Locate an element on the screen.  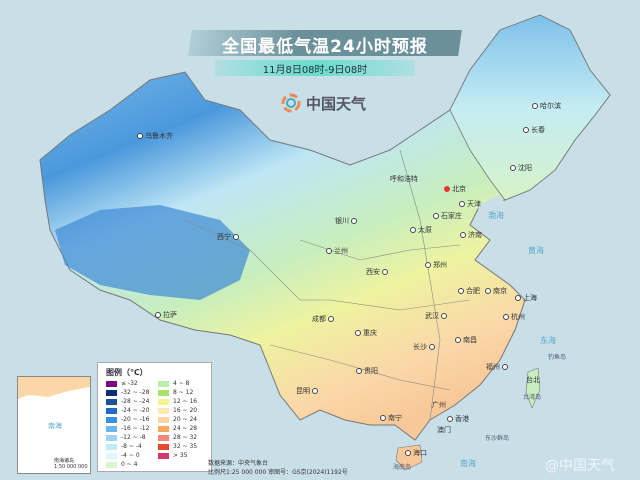
legend-item: -4 ~ 0 is located at coordinates (123, 455).